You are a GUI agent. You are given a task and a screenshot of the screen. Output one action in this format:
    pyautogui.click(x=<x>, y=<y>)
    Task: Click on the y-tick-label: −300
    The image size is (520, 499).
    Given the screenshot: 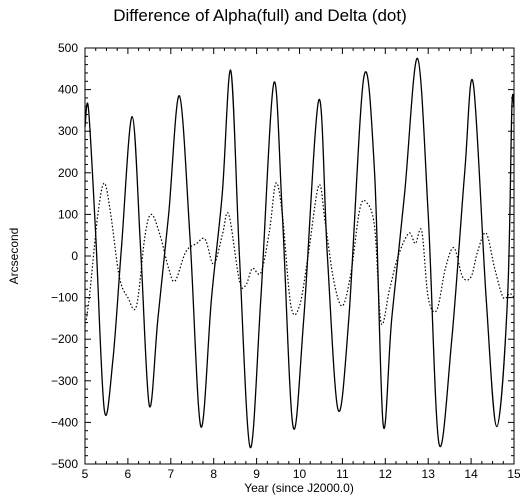 What is the action you would take?
    pyautogui.click(x=64, y=381)
    